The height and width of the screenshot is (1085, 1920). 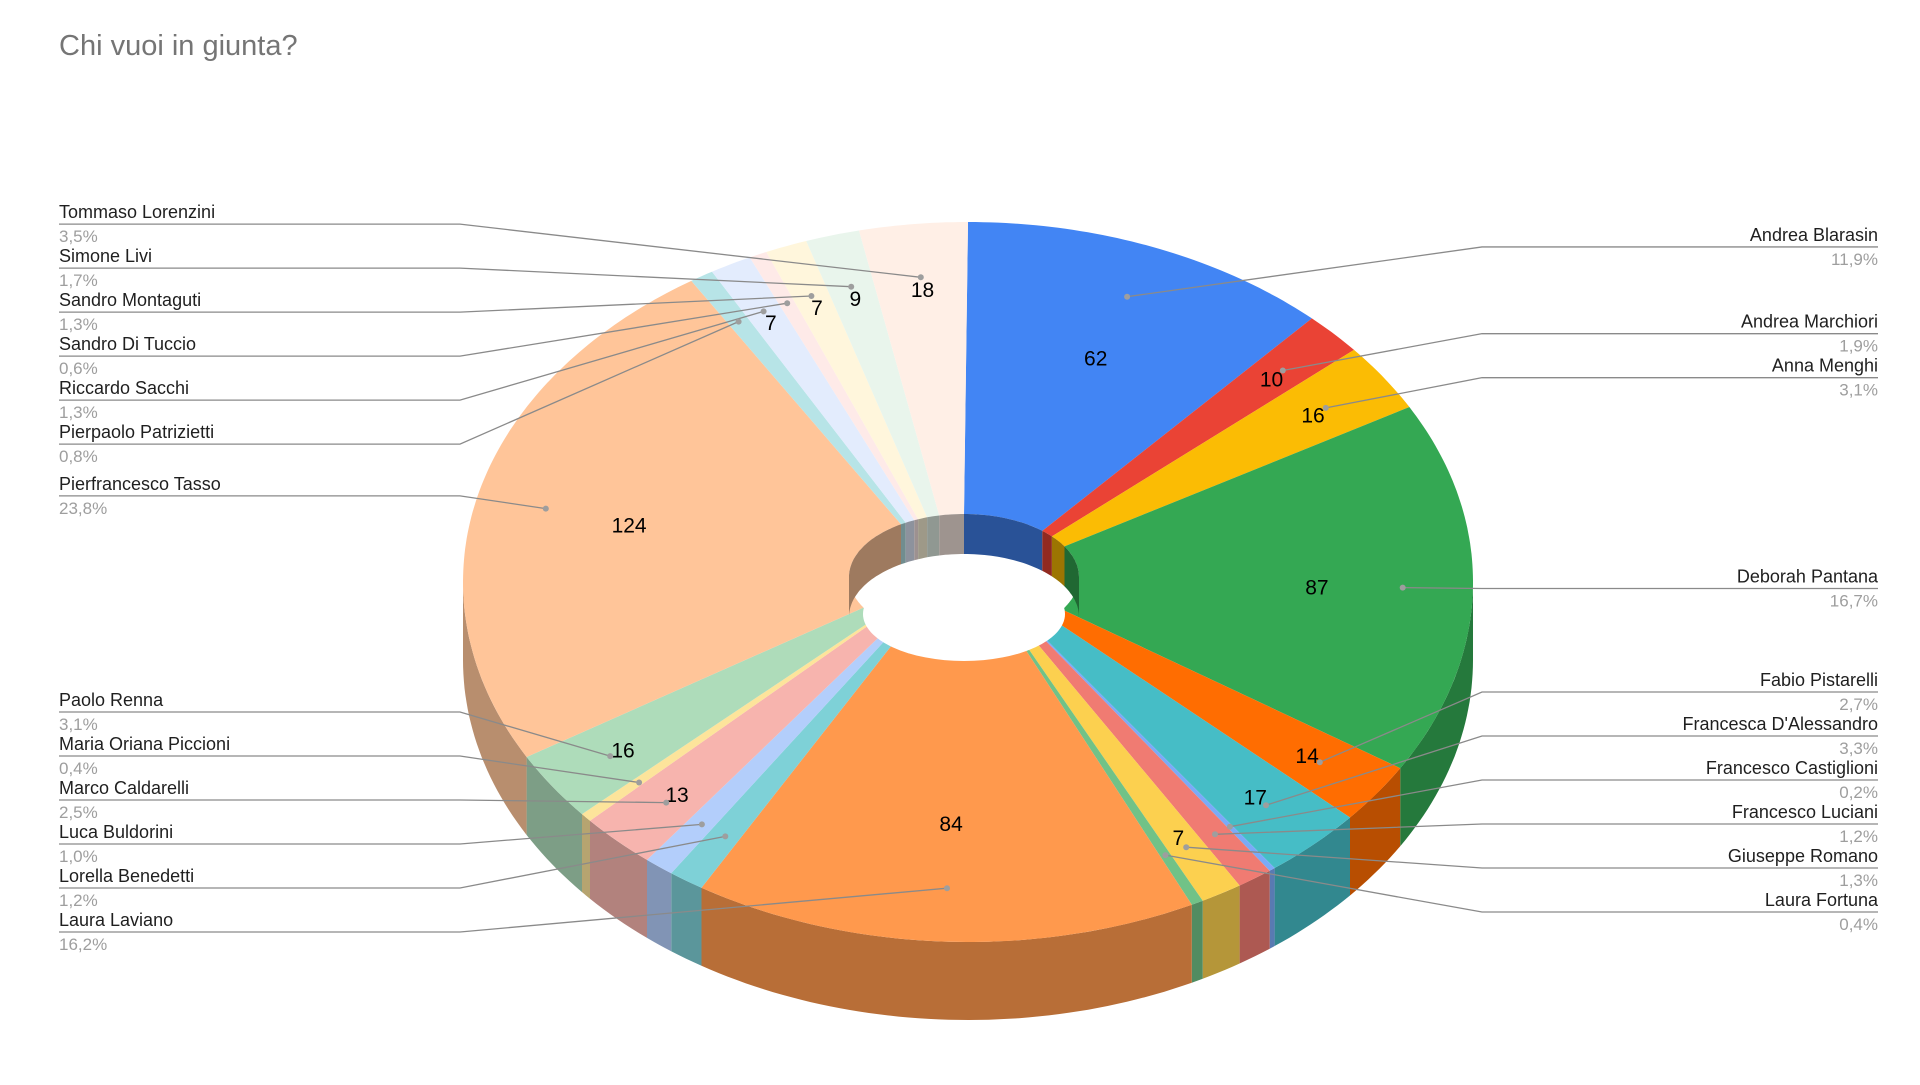 I want to click on slice-name-label-maria-oriana-piccioni: Maria Oriana Piccioni, so click(x=144, y=744).